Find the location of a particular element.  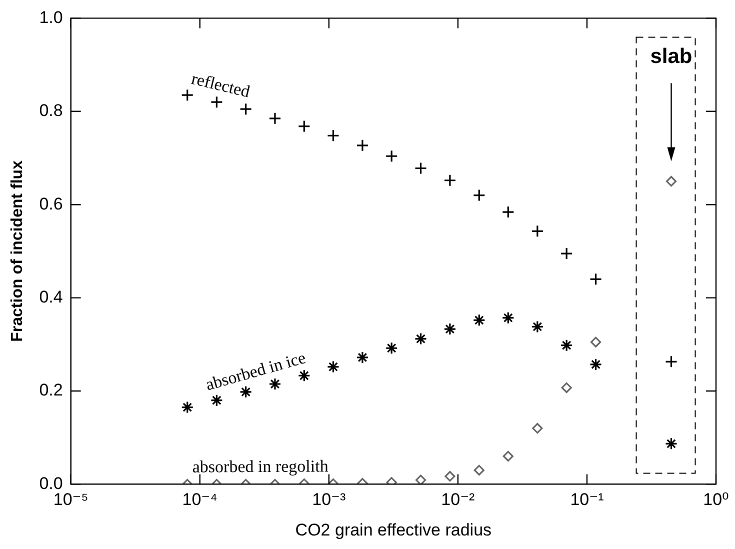

series-label: absorbed in regolith is located at coordinates (260, 466).